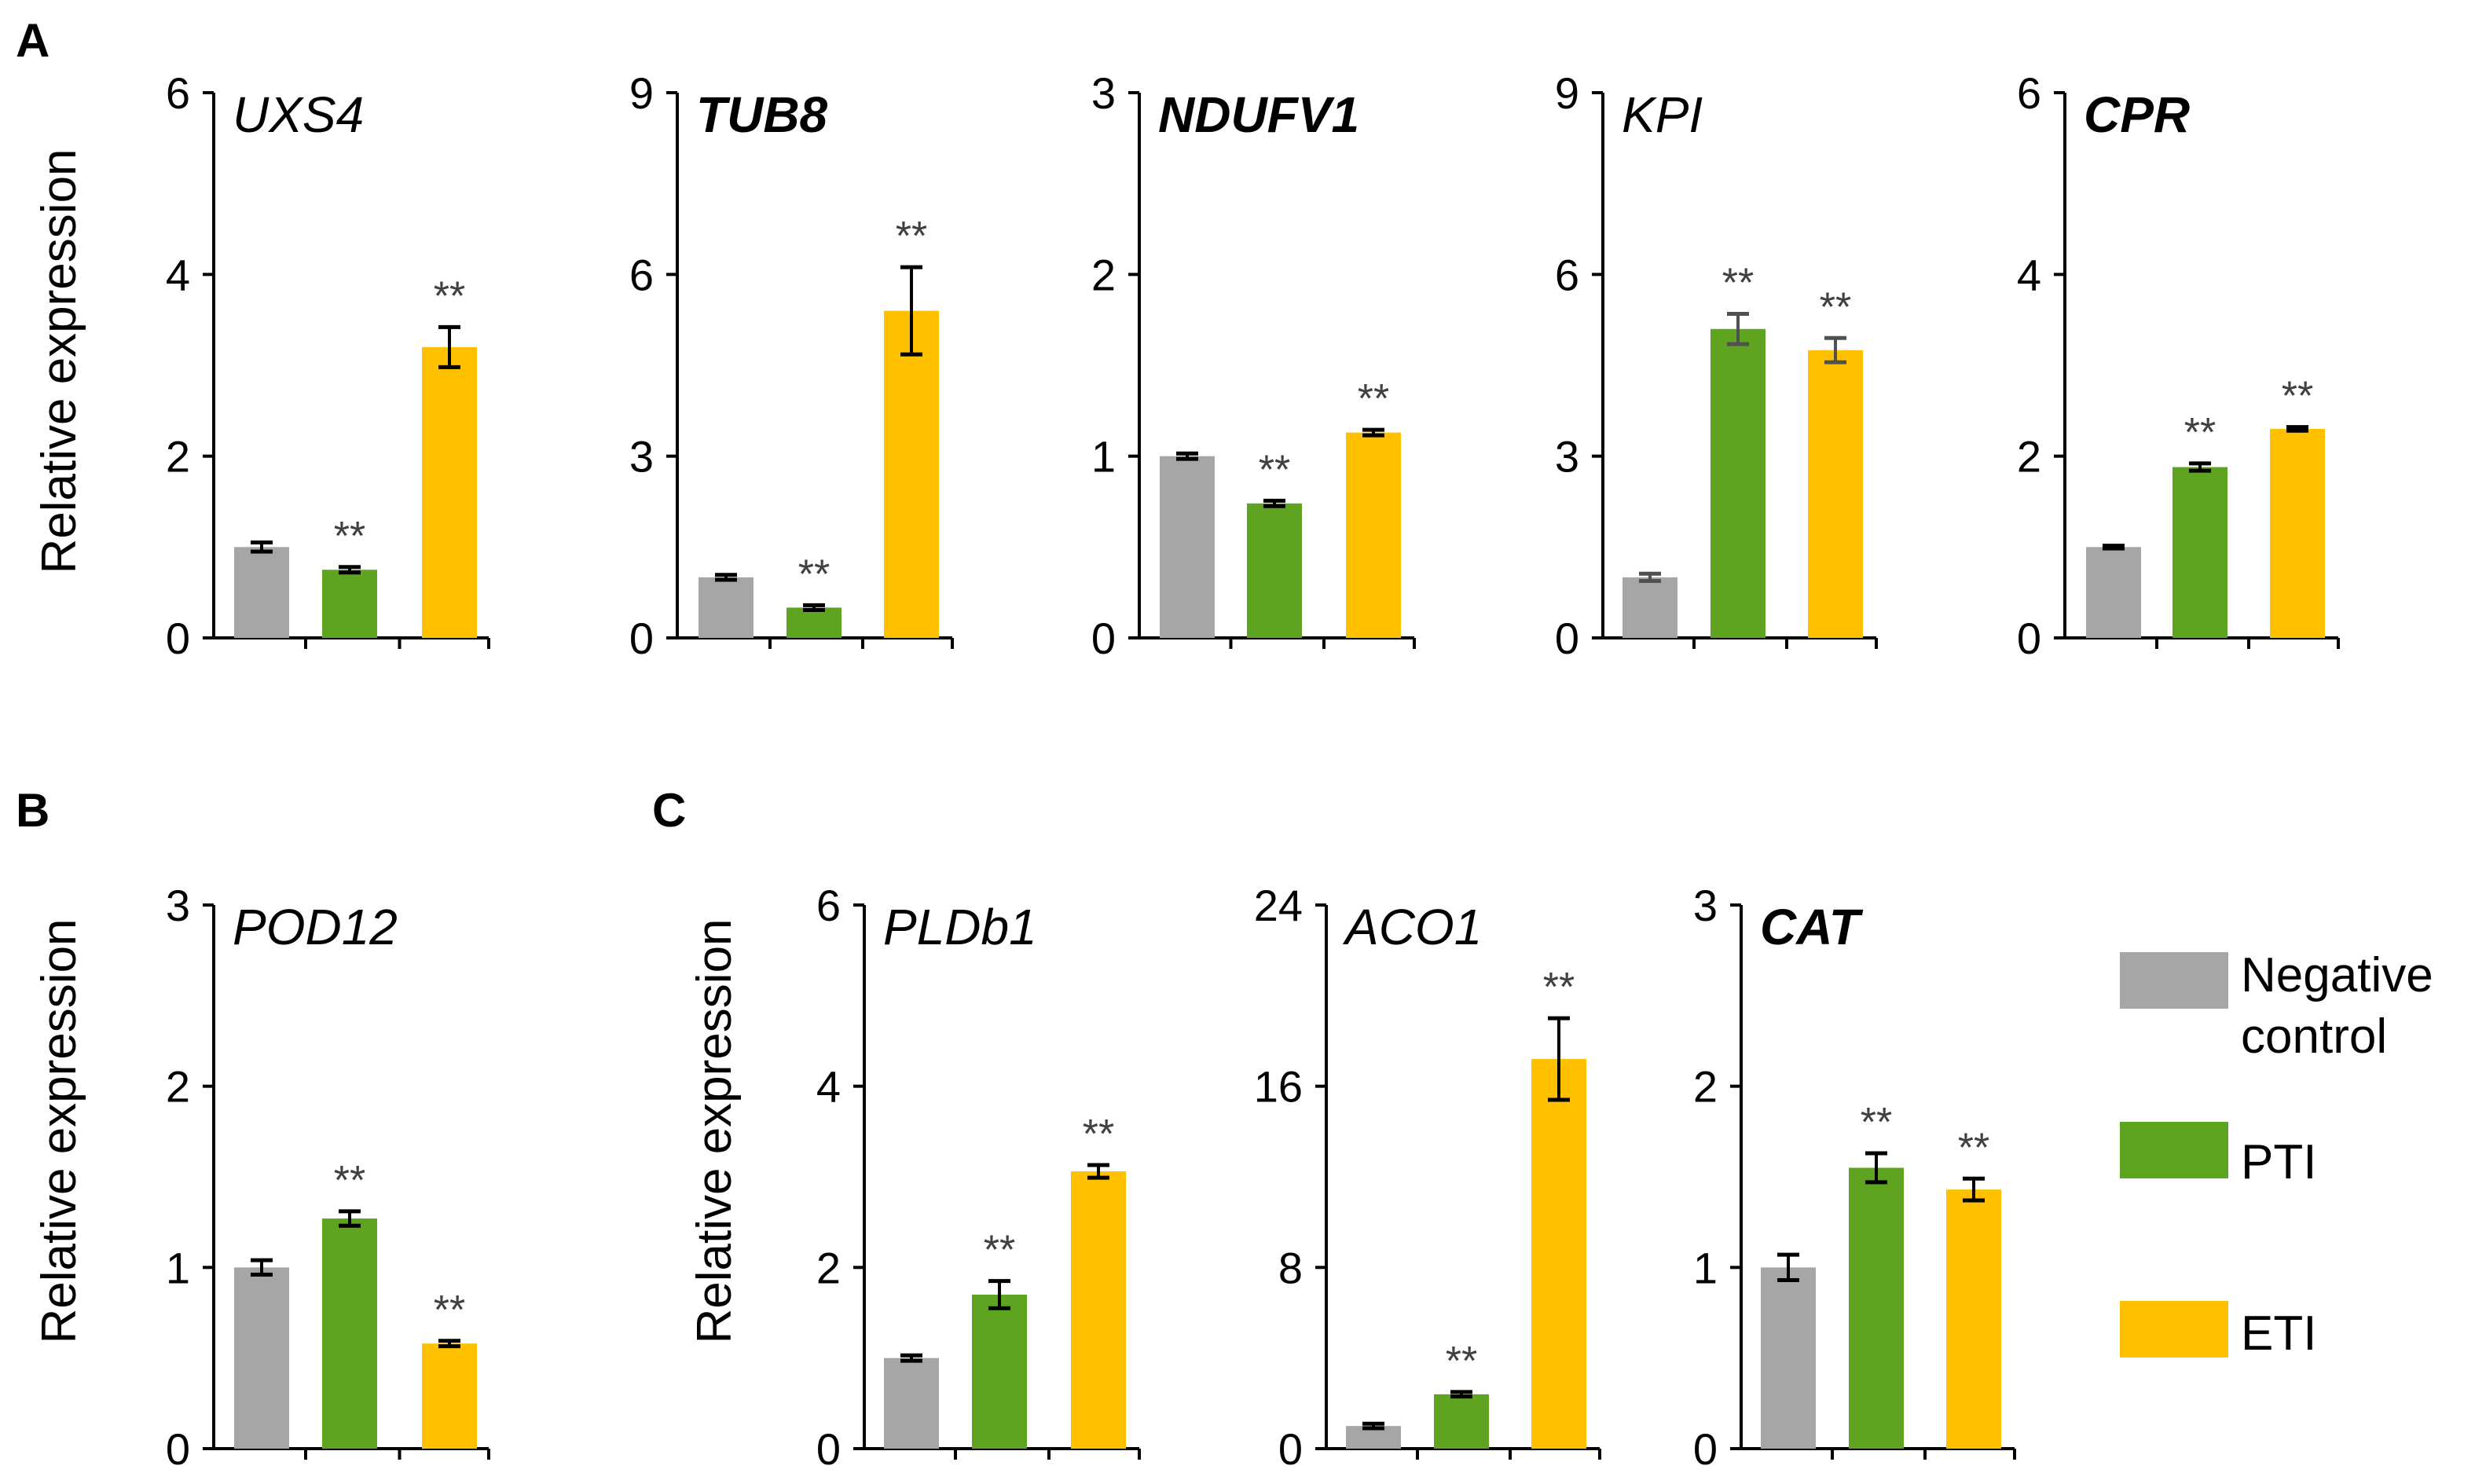 This screenshot has width=2486, height=1484. What do you see at coordinates (2276, 1006) in the screenshot?
I see `legend-entry-negative-control: Negative control` at bounding box center [2276, 1006].